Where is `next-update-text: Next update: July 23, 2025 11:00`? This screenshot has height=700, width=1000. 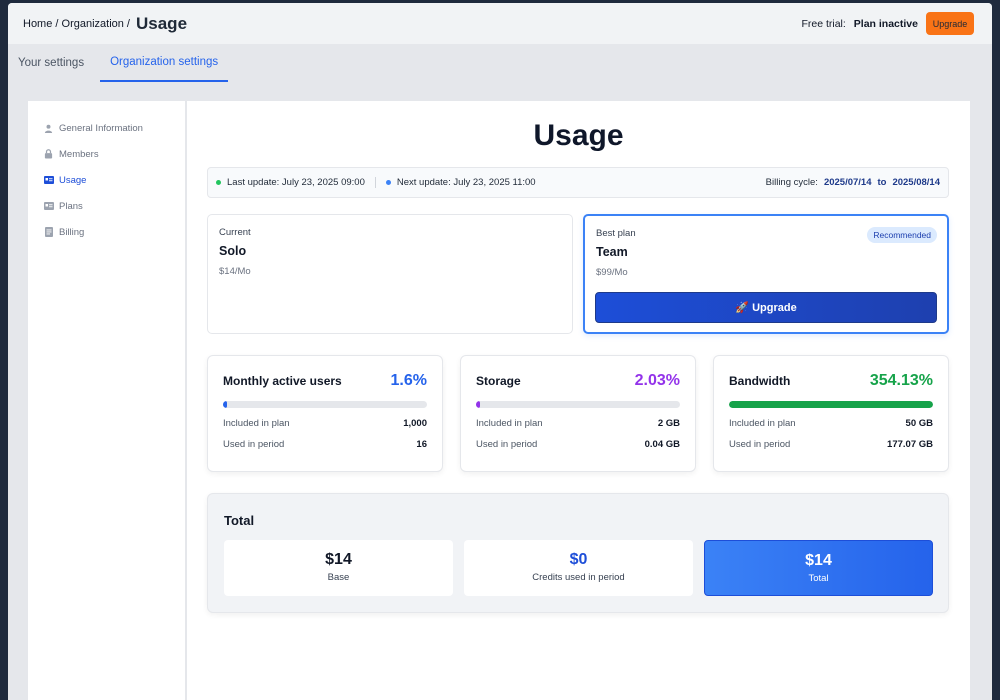 next-update-text: Next update: July 23, 2025 11:00 is located at coordinates (466, 182).